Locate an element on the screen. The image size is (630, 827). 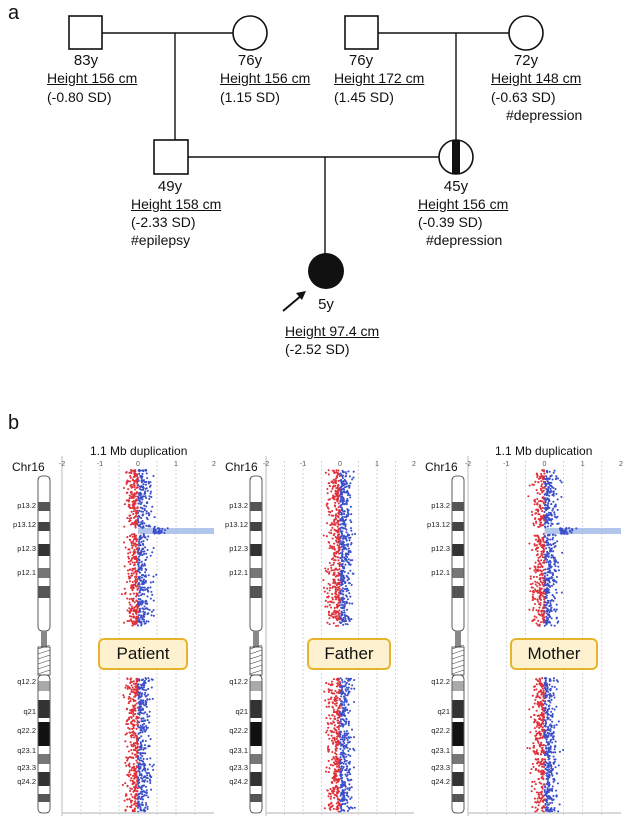
maternal-grandfather-symbol is located at coordinates (361, 32).